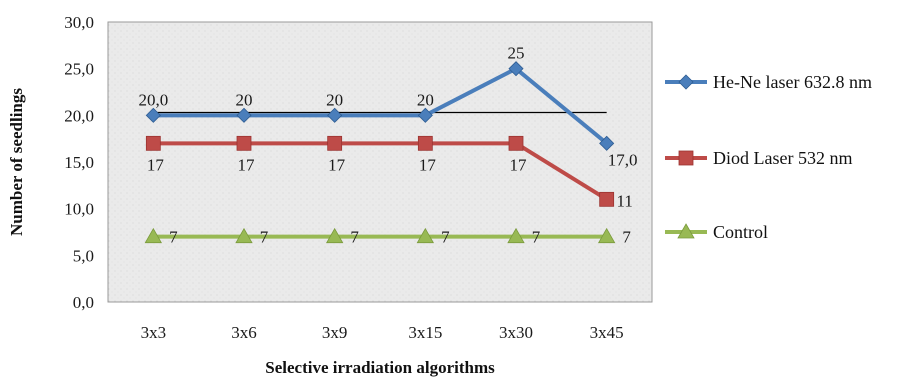 This screenshot has width=917, height=383. What do you see at coordinates (516, 332) in the screenshot?
I see `x-tick-label: 3x30` at bounding box center [516, 332].